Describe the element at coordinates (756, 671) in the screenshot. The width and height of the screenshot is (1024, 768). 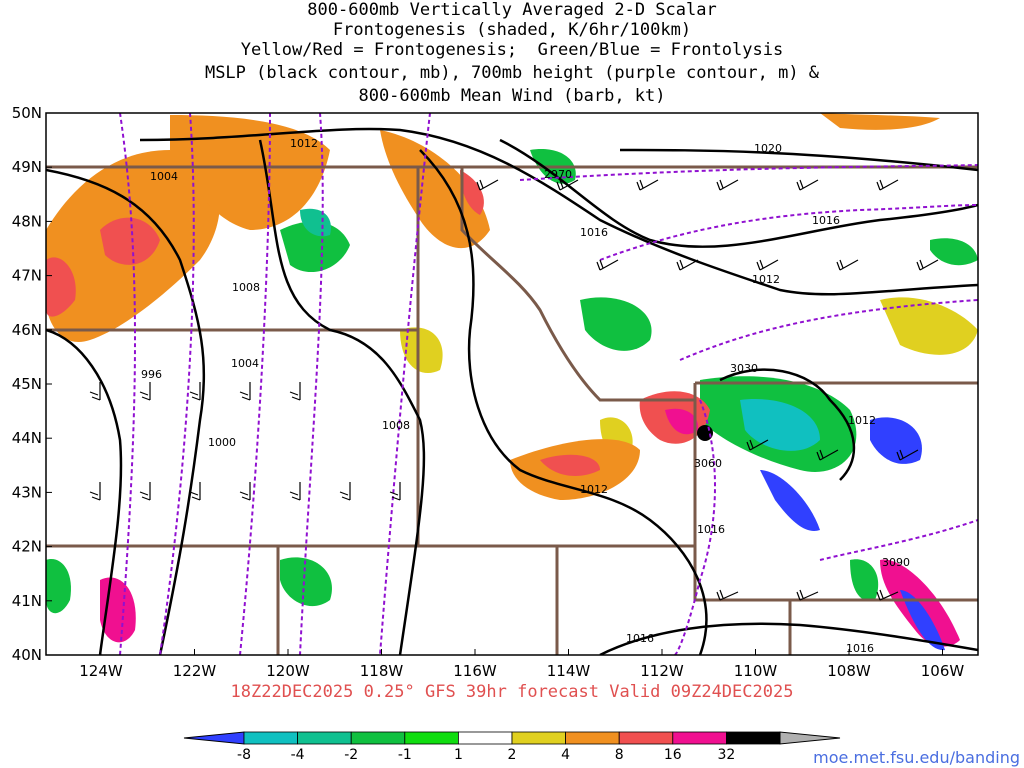
I see `lon-tick-label: 110W` at that location.